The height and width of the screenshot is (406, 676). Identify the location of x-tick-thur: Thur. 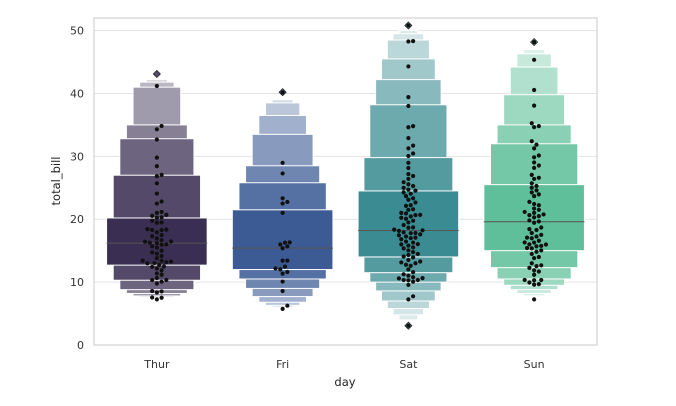
(156, 364).